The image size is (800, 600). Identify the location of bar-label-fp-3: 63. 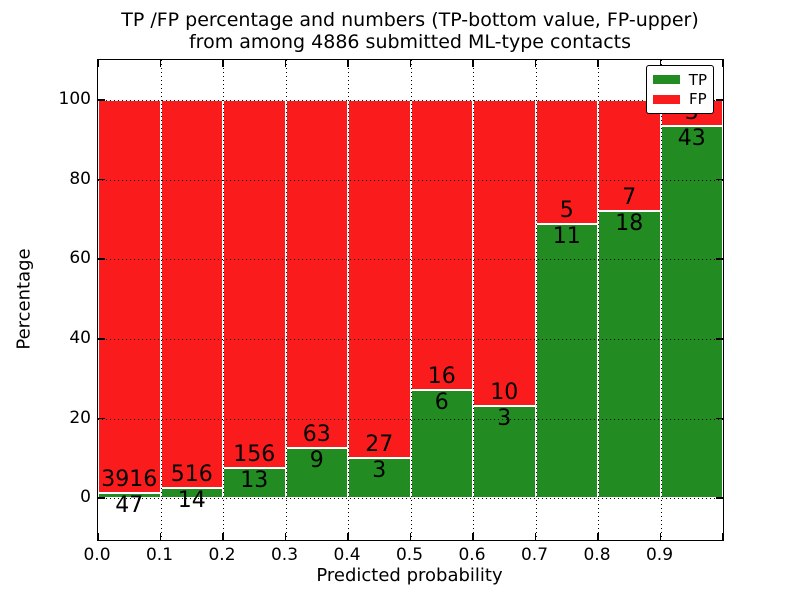
(316, 435).